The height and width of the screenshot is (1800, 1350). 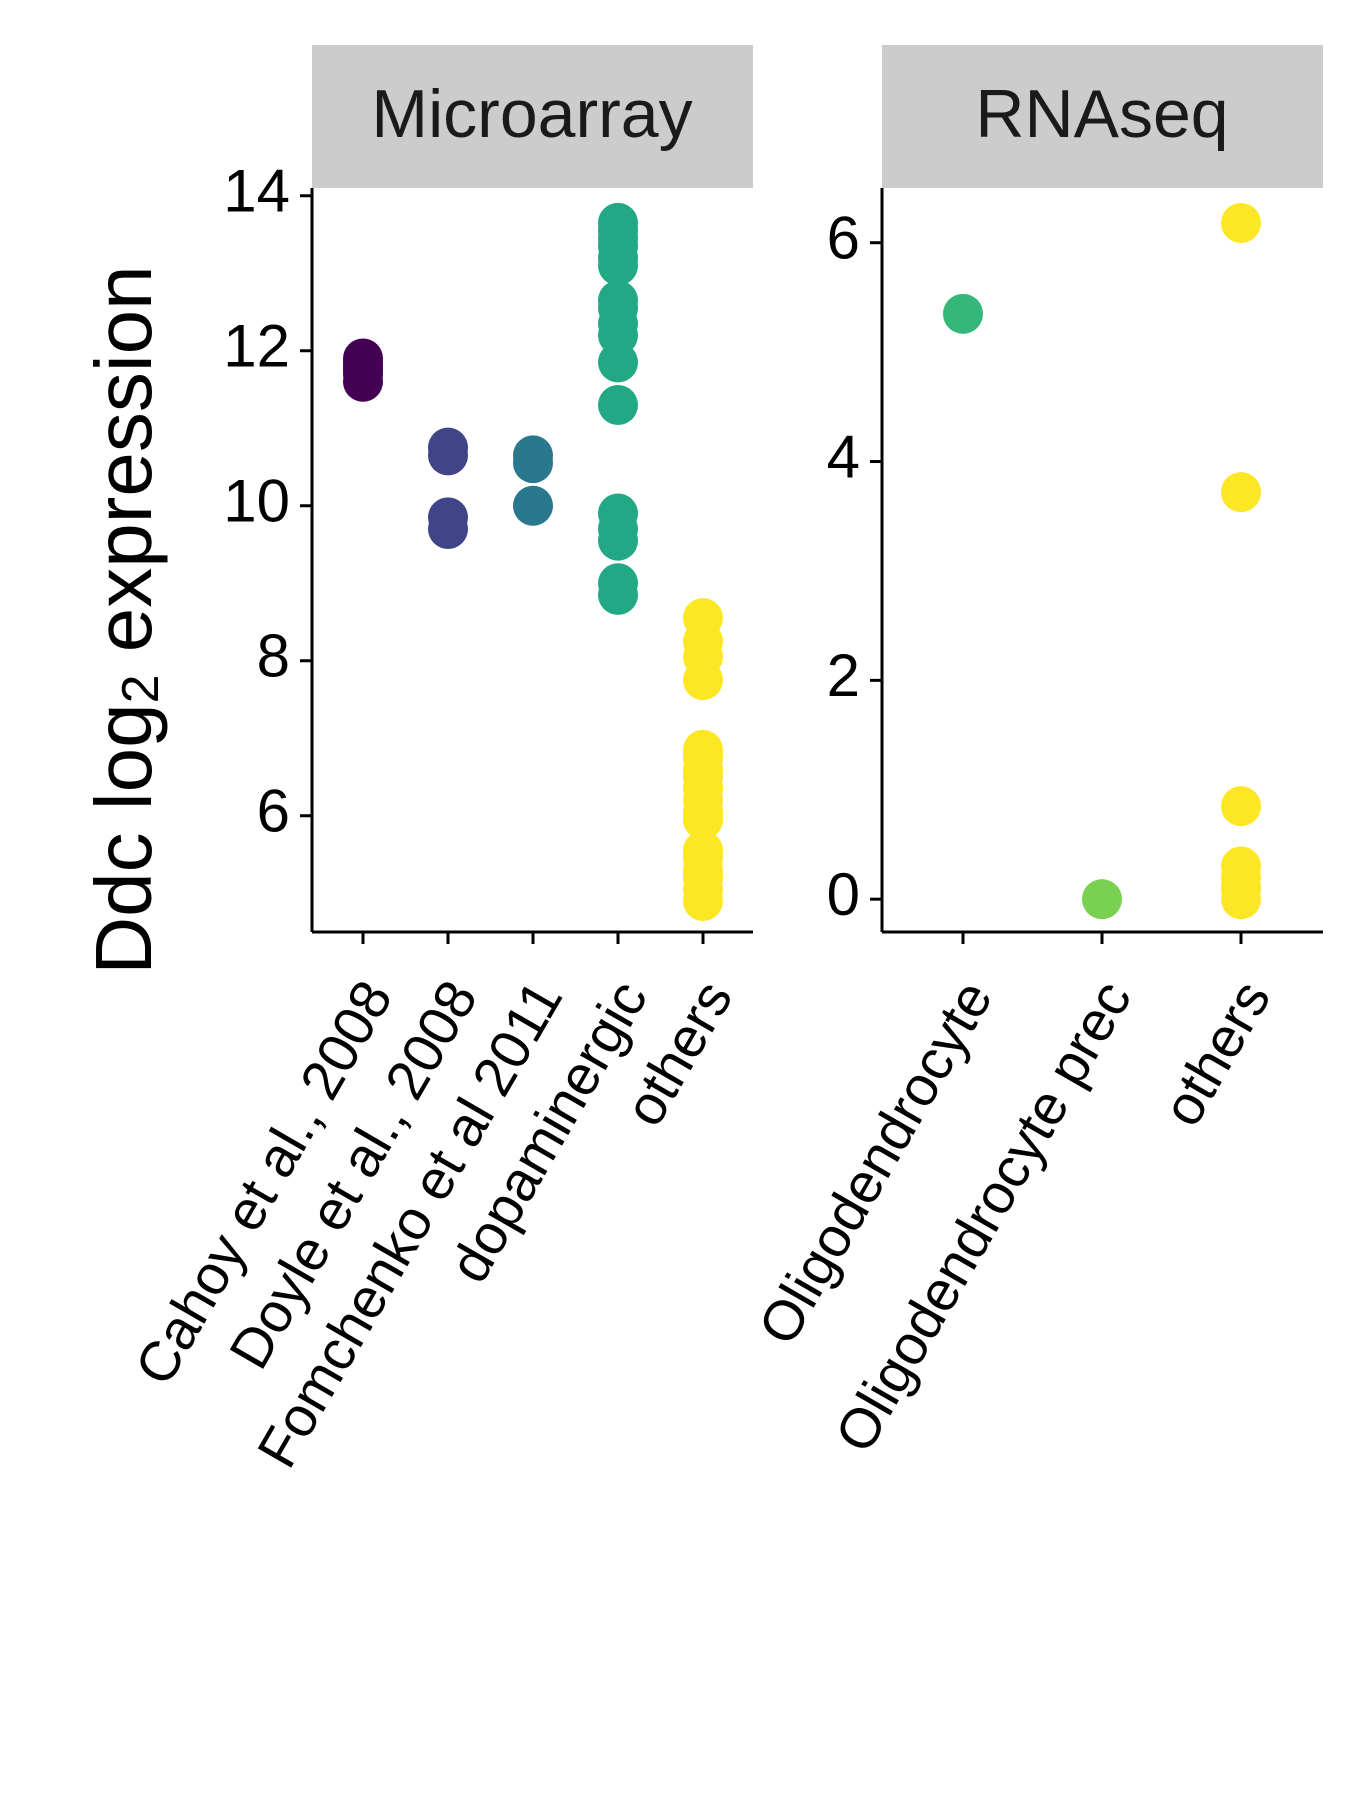 I want to click on strip-microarray, so click(x=532, y=116).